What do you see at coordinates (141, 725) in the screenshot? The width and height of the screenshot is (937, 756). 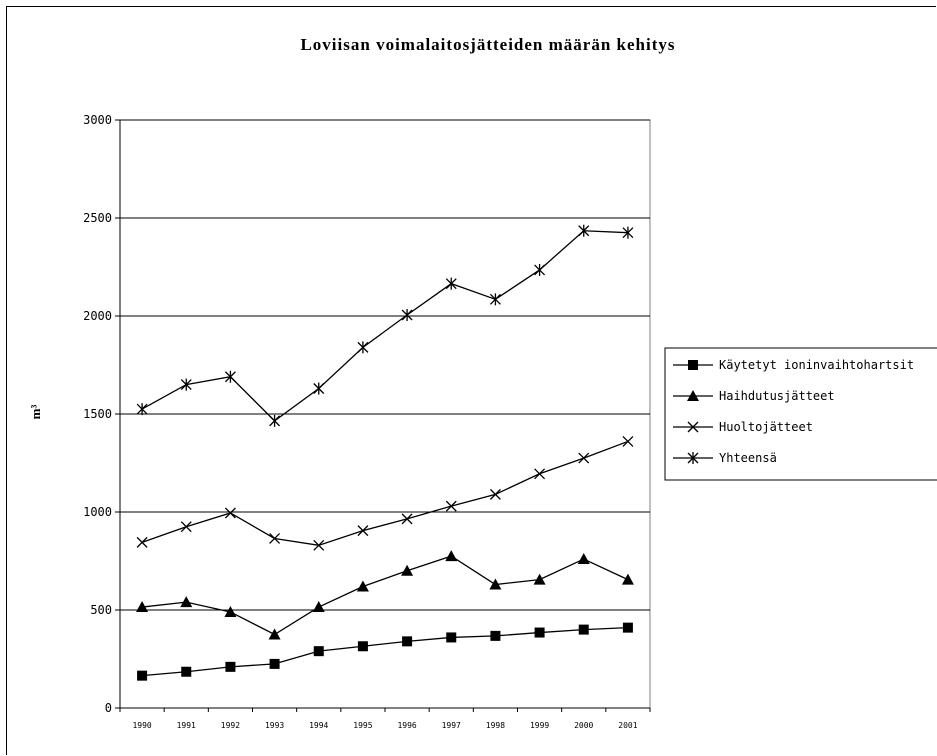 I see `x-tick-label: 1990` at bounding box center [141, 725].